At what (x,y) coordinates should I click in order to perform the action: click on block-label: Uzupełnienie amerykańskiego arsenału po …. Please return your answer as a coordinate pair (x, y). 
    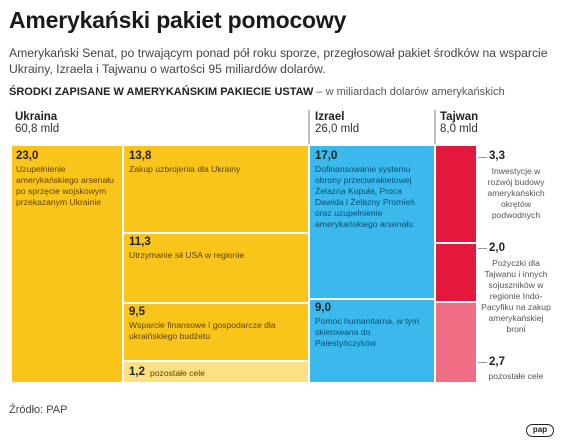
    Looking at the image, I should click on (65, 185).